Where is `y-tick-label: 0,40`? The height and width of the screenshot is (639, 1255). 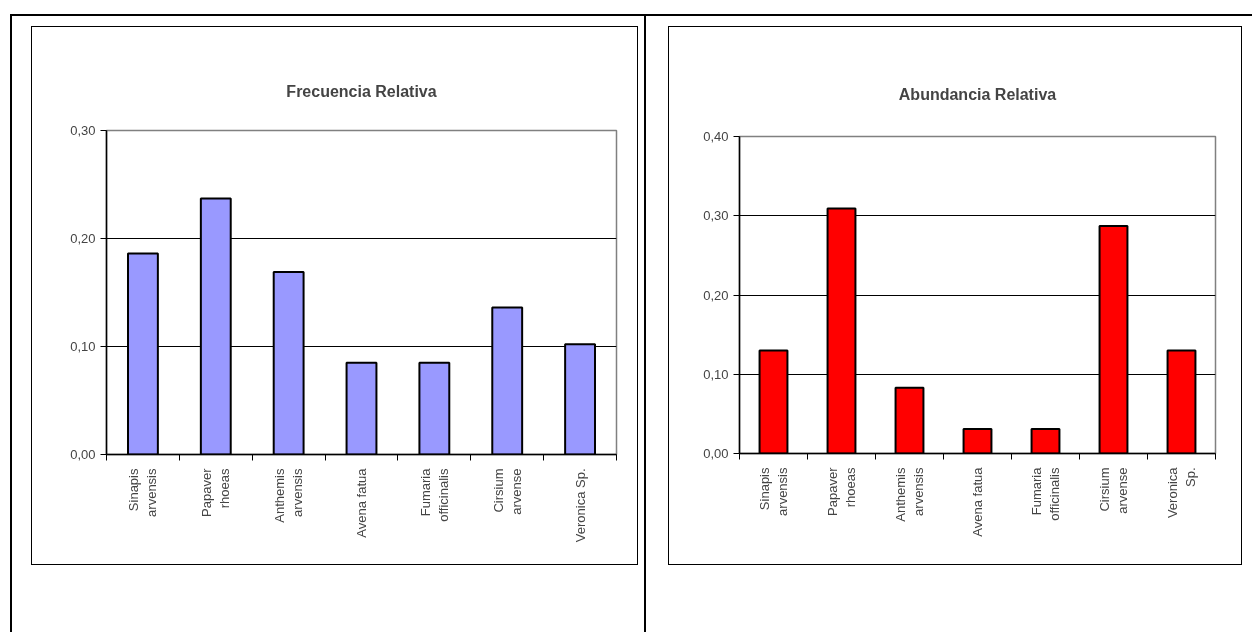 y-tick-label: 0,40 is located at coordinates (716, 136).